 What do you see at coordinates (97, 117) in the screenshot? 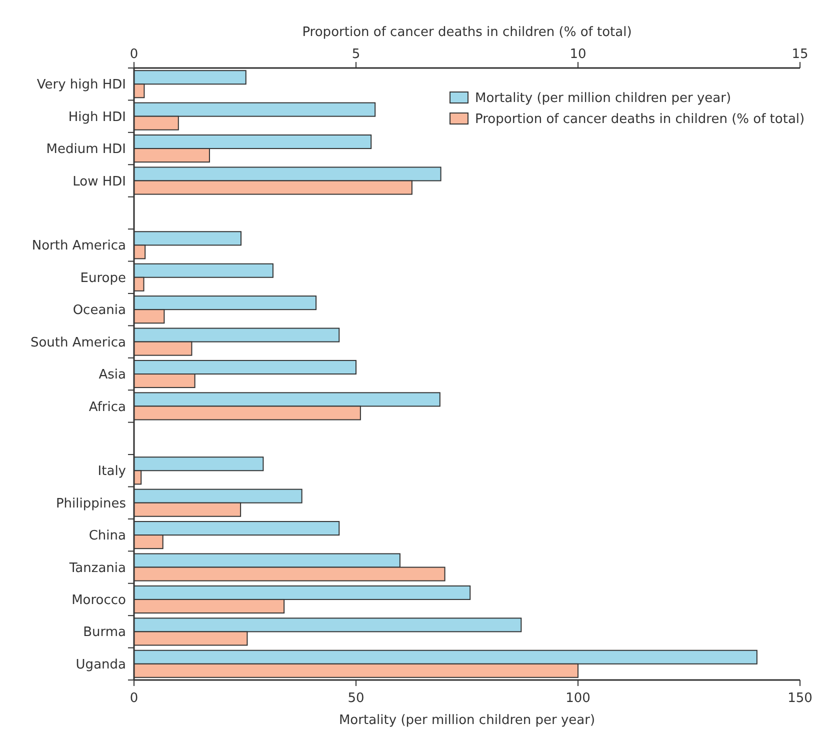
I see `y-tick-label: High HDI` at bounding box center [97, 117].